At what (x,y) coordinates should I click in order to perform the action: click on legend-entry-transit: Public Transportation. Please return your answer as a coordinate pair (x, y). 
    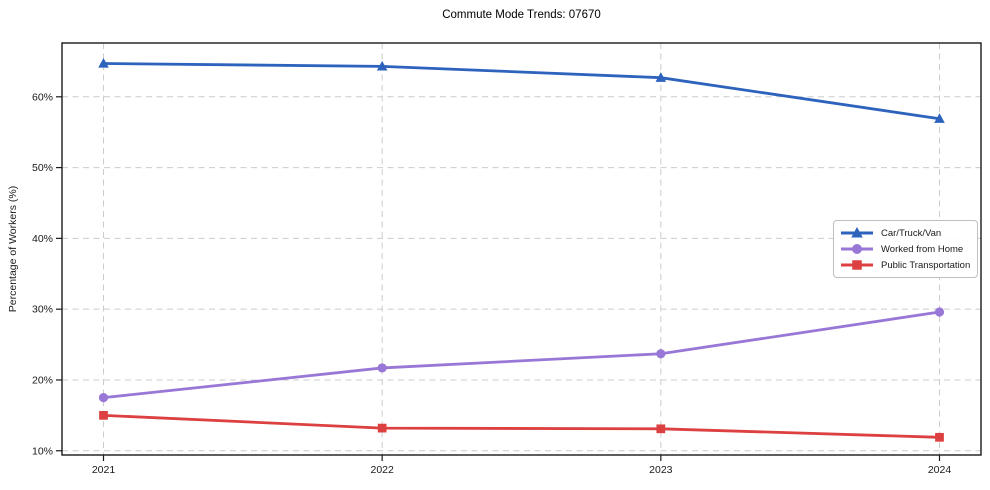
    Looking at the image, I should click on (905, 265).